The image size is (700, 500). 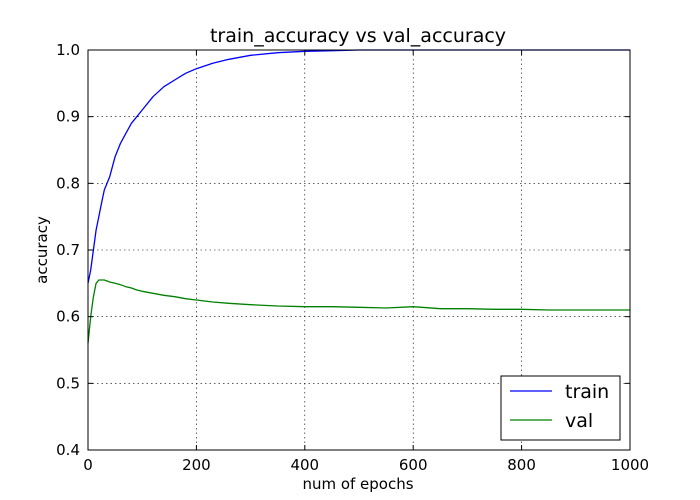 I want to click on y-tick-label: 1.0, so click(x=68, y=50).